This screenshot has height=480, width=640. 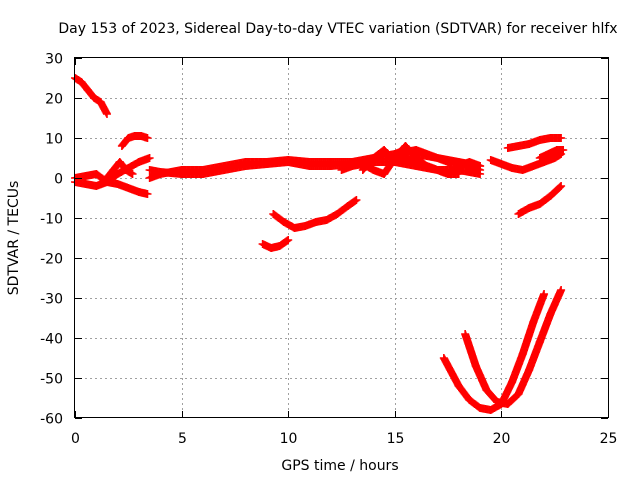 What do you see at coordinates (315, 214) in the screenshot?
I see `series-track-o` at bounding box center [315, 214].